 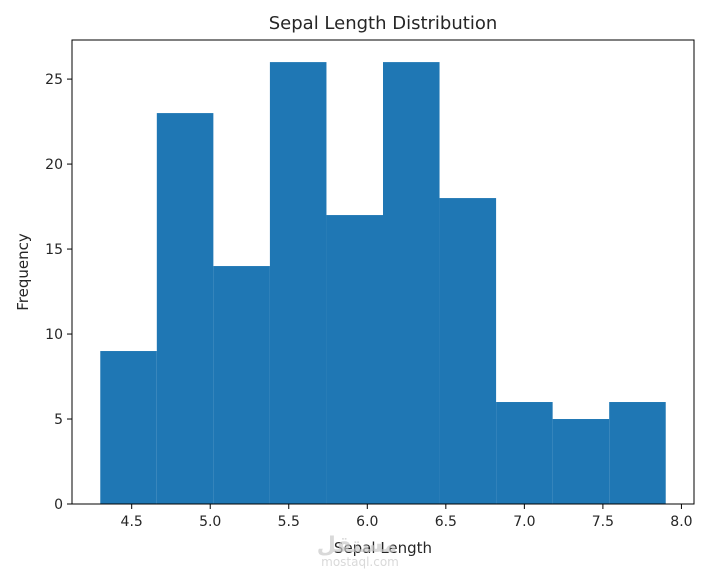 I want to click on x-tick-label: 8.0, so click(x=681, y=522).